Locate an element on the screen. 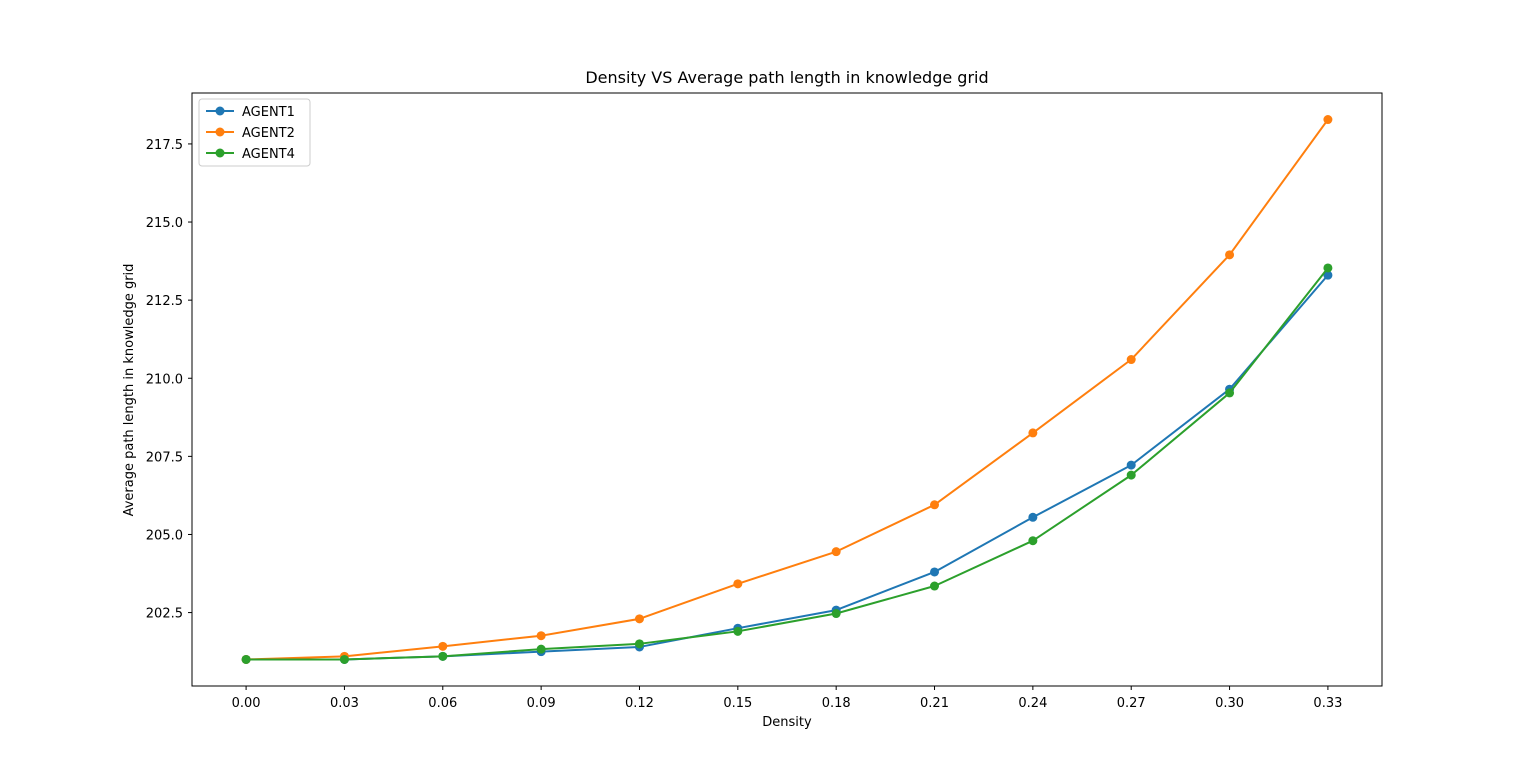 The height and width of the screenshot is (771, 1536). x-tick-label: 0.24 is located at coordinates (1032, 703).